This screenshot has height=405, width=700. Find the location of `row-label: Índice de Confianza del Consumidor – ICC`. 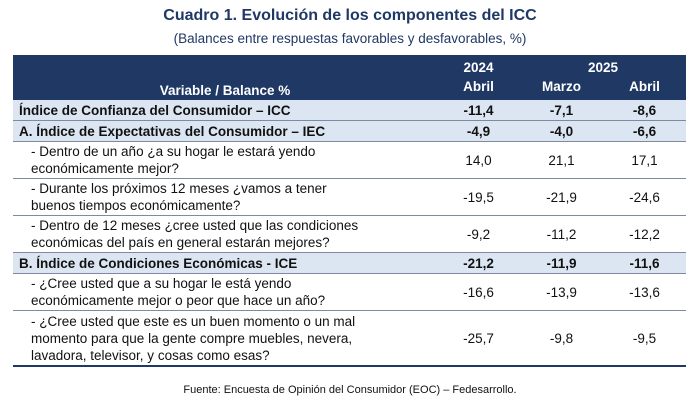

row-label: Índice de Confianza del Consumidor – ICC is located at coordinates (225, 109).